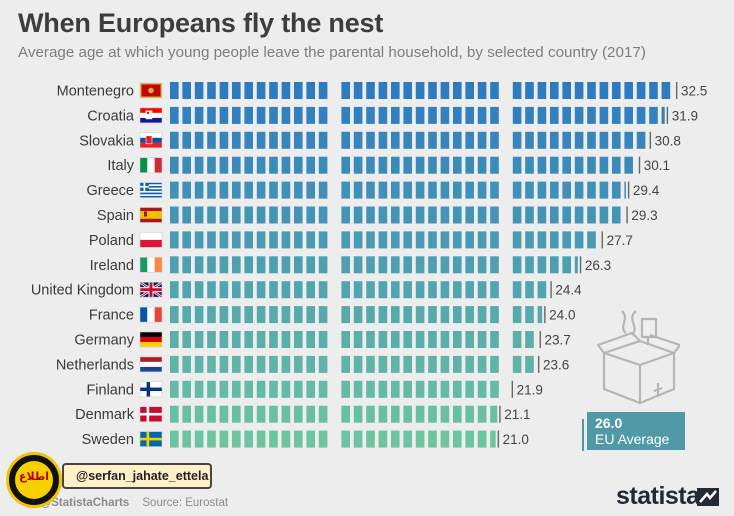 The height and width of the screenshot is (516, 734). Describe the element at coordinates (646, 190) in the screenshot. I see `value-label-greece: 29.4` at that location.